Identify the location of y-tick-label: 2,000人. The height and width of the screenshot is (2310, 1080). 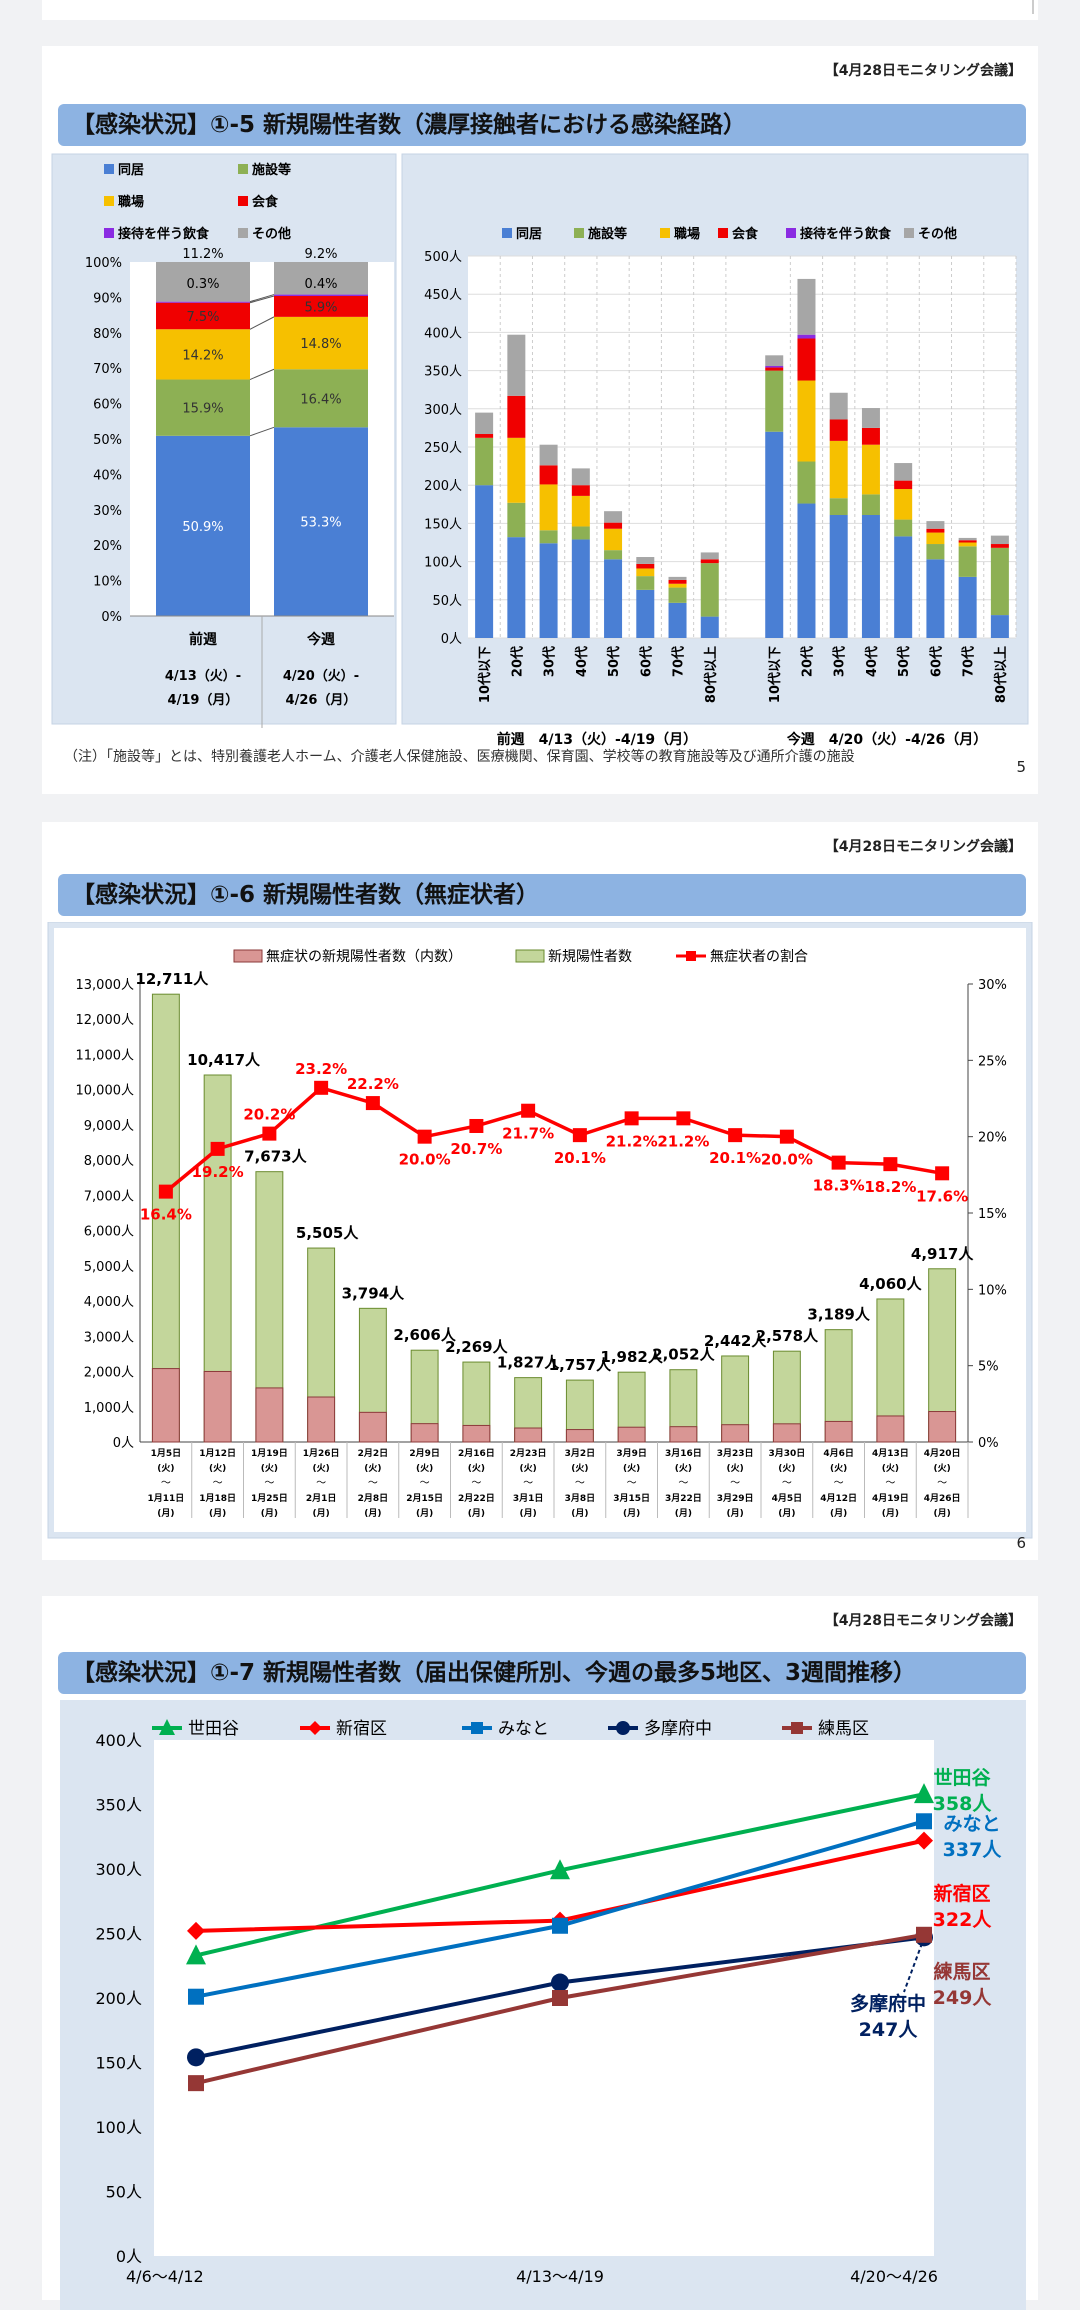
(109, 1373).